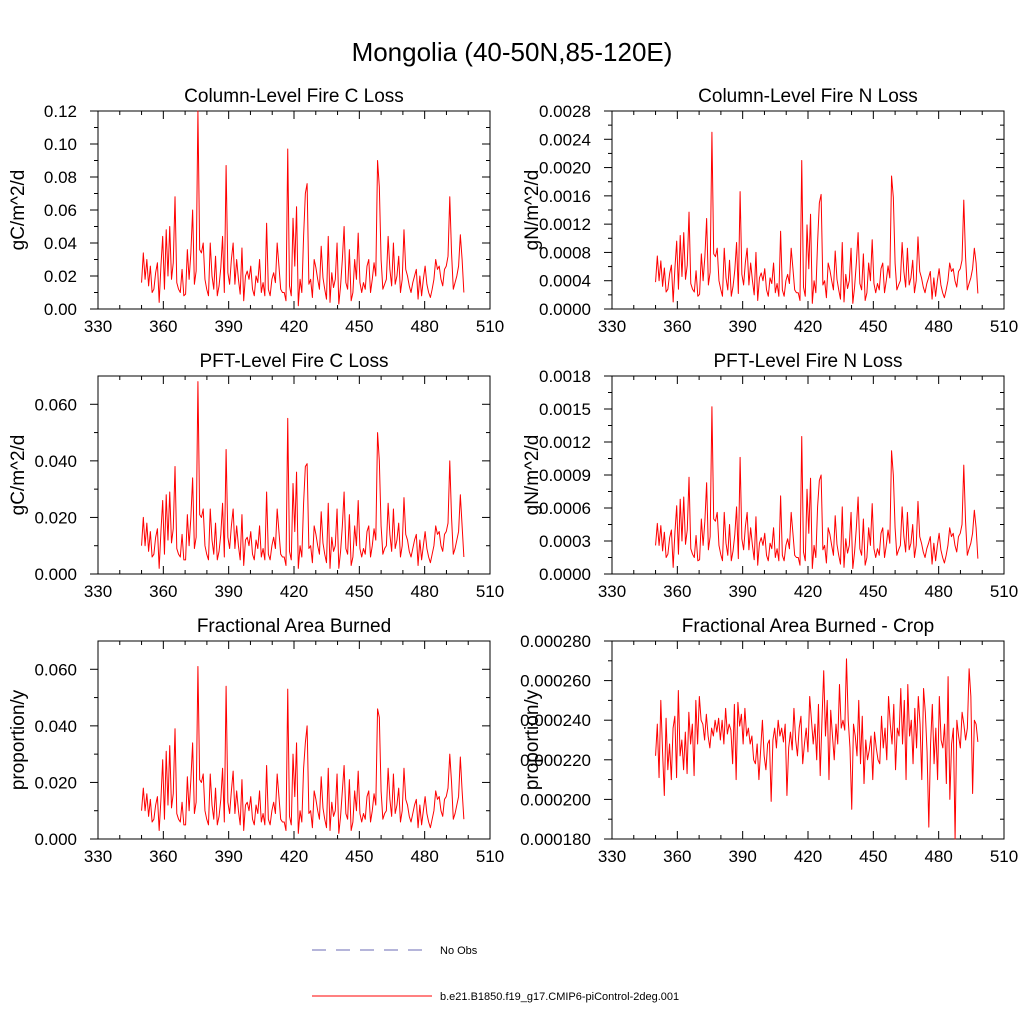 The image size is (1024, 1024). What do you see at coordinates (18, 475) in the screenshot?
I see `y-axis-label: gC/m^2/d` at bounding box center [18, 475].